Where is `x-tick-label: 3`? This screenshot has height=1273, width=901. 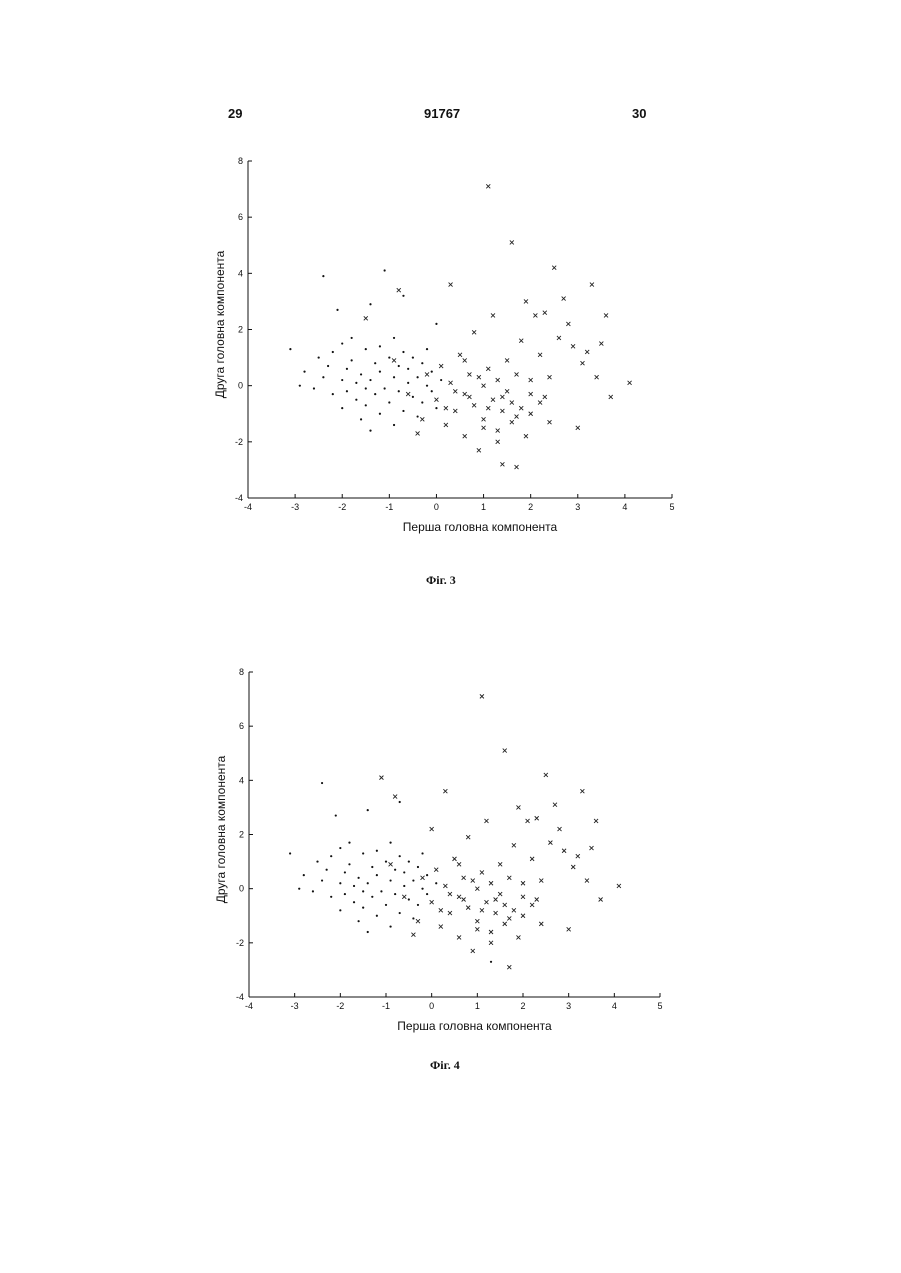
x-tick-label: 3 is located at coordinates (577, 507).